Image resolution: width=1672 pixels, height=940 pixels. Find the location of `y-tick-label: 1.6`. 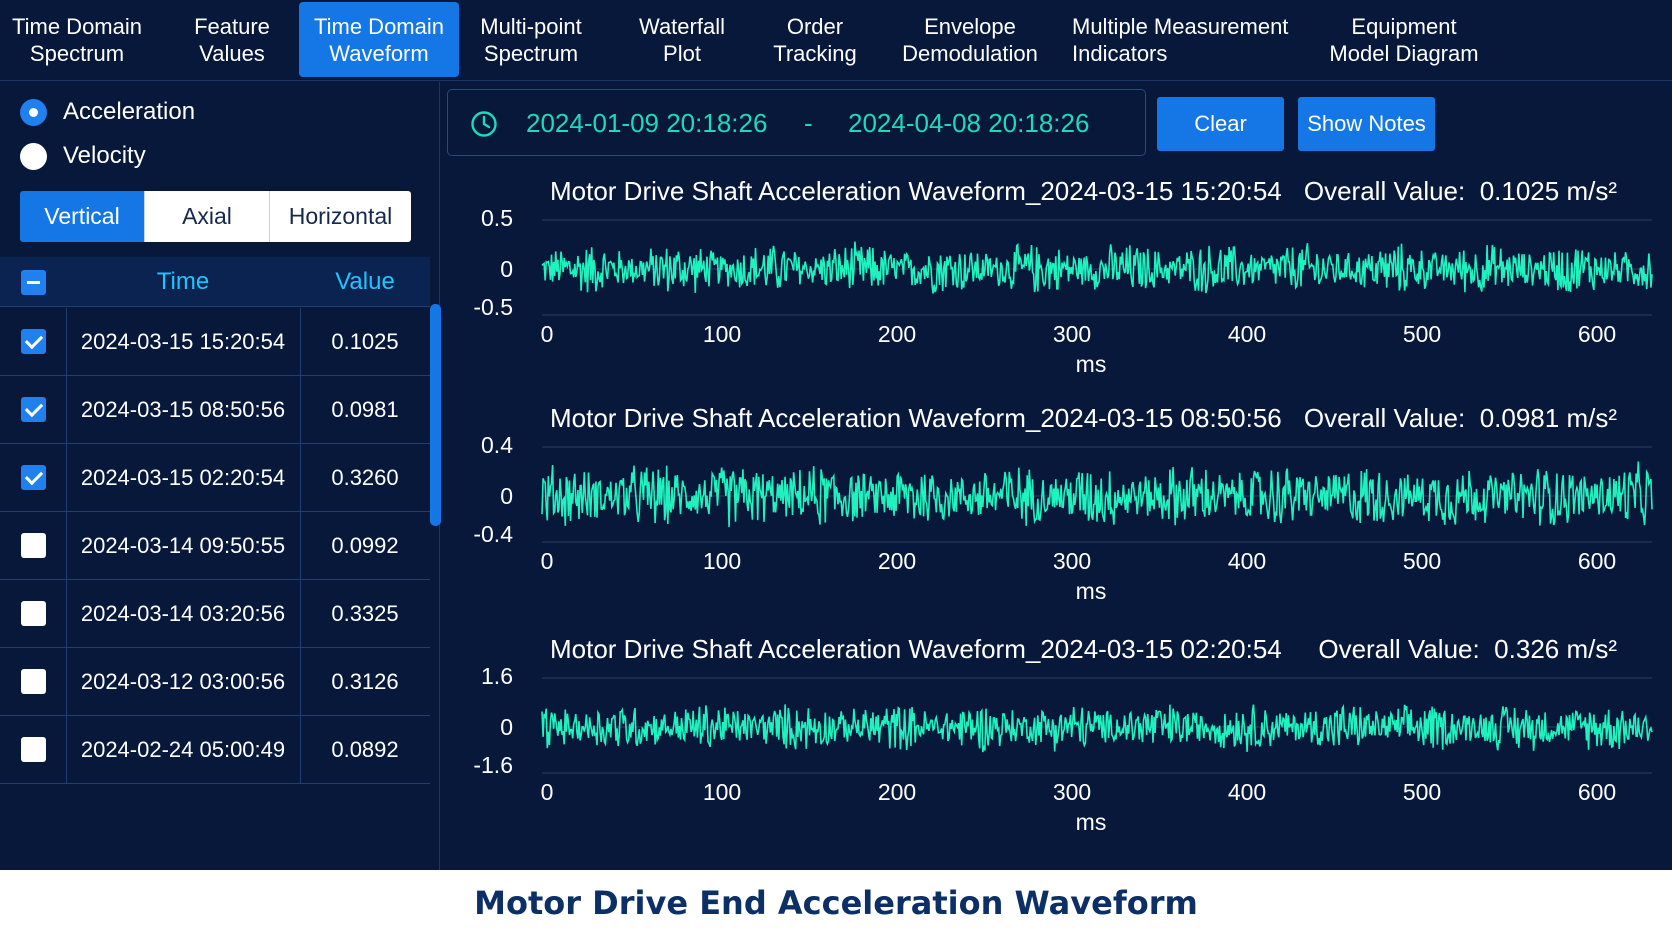

y-tick-label: 1.6 is located at coordinates (497, 676).